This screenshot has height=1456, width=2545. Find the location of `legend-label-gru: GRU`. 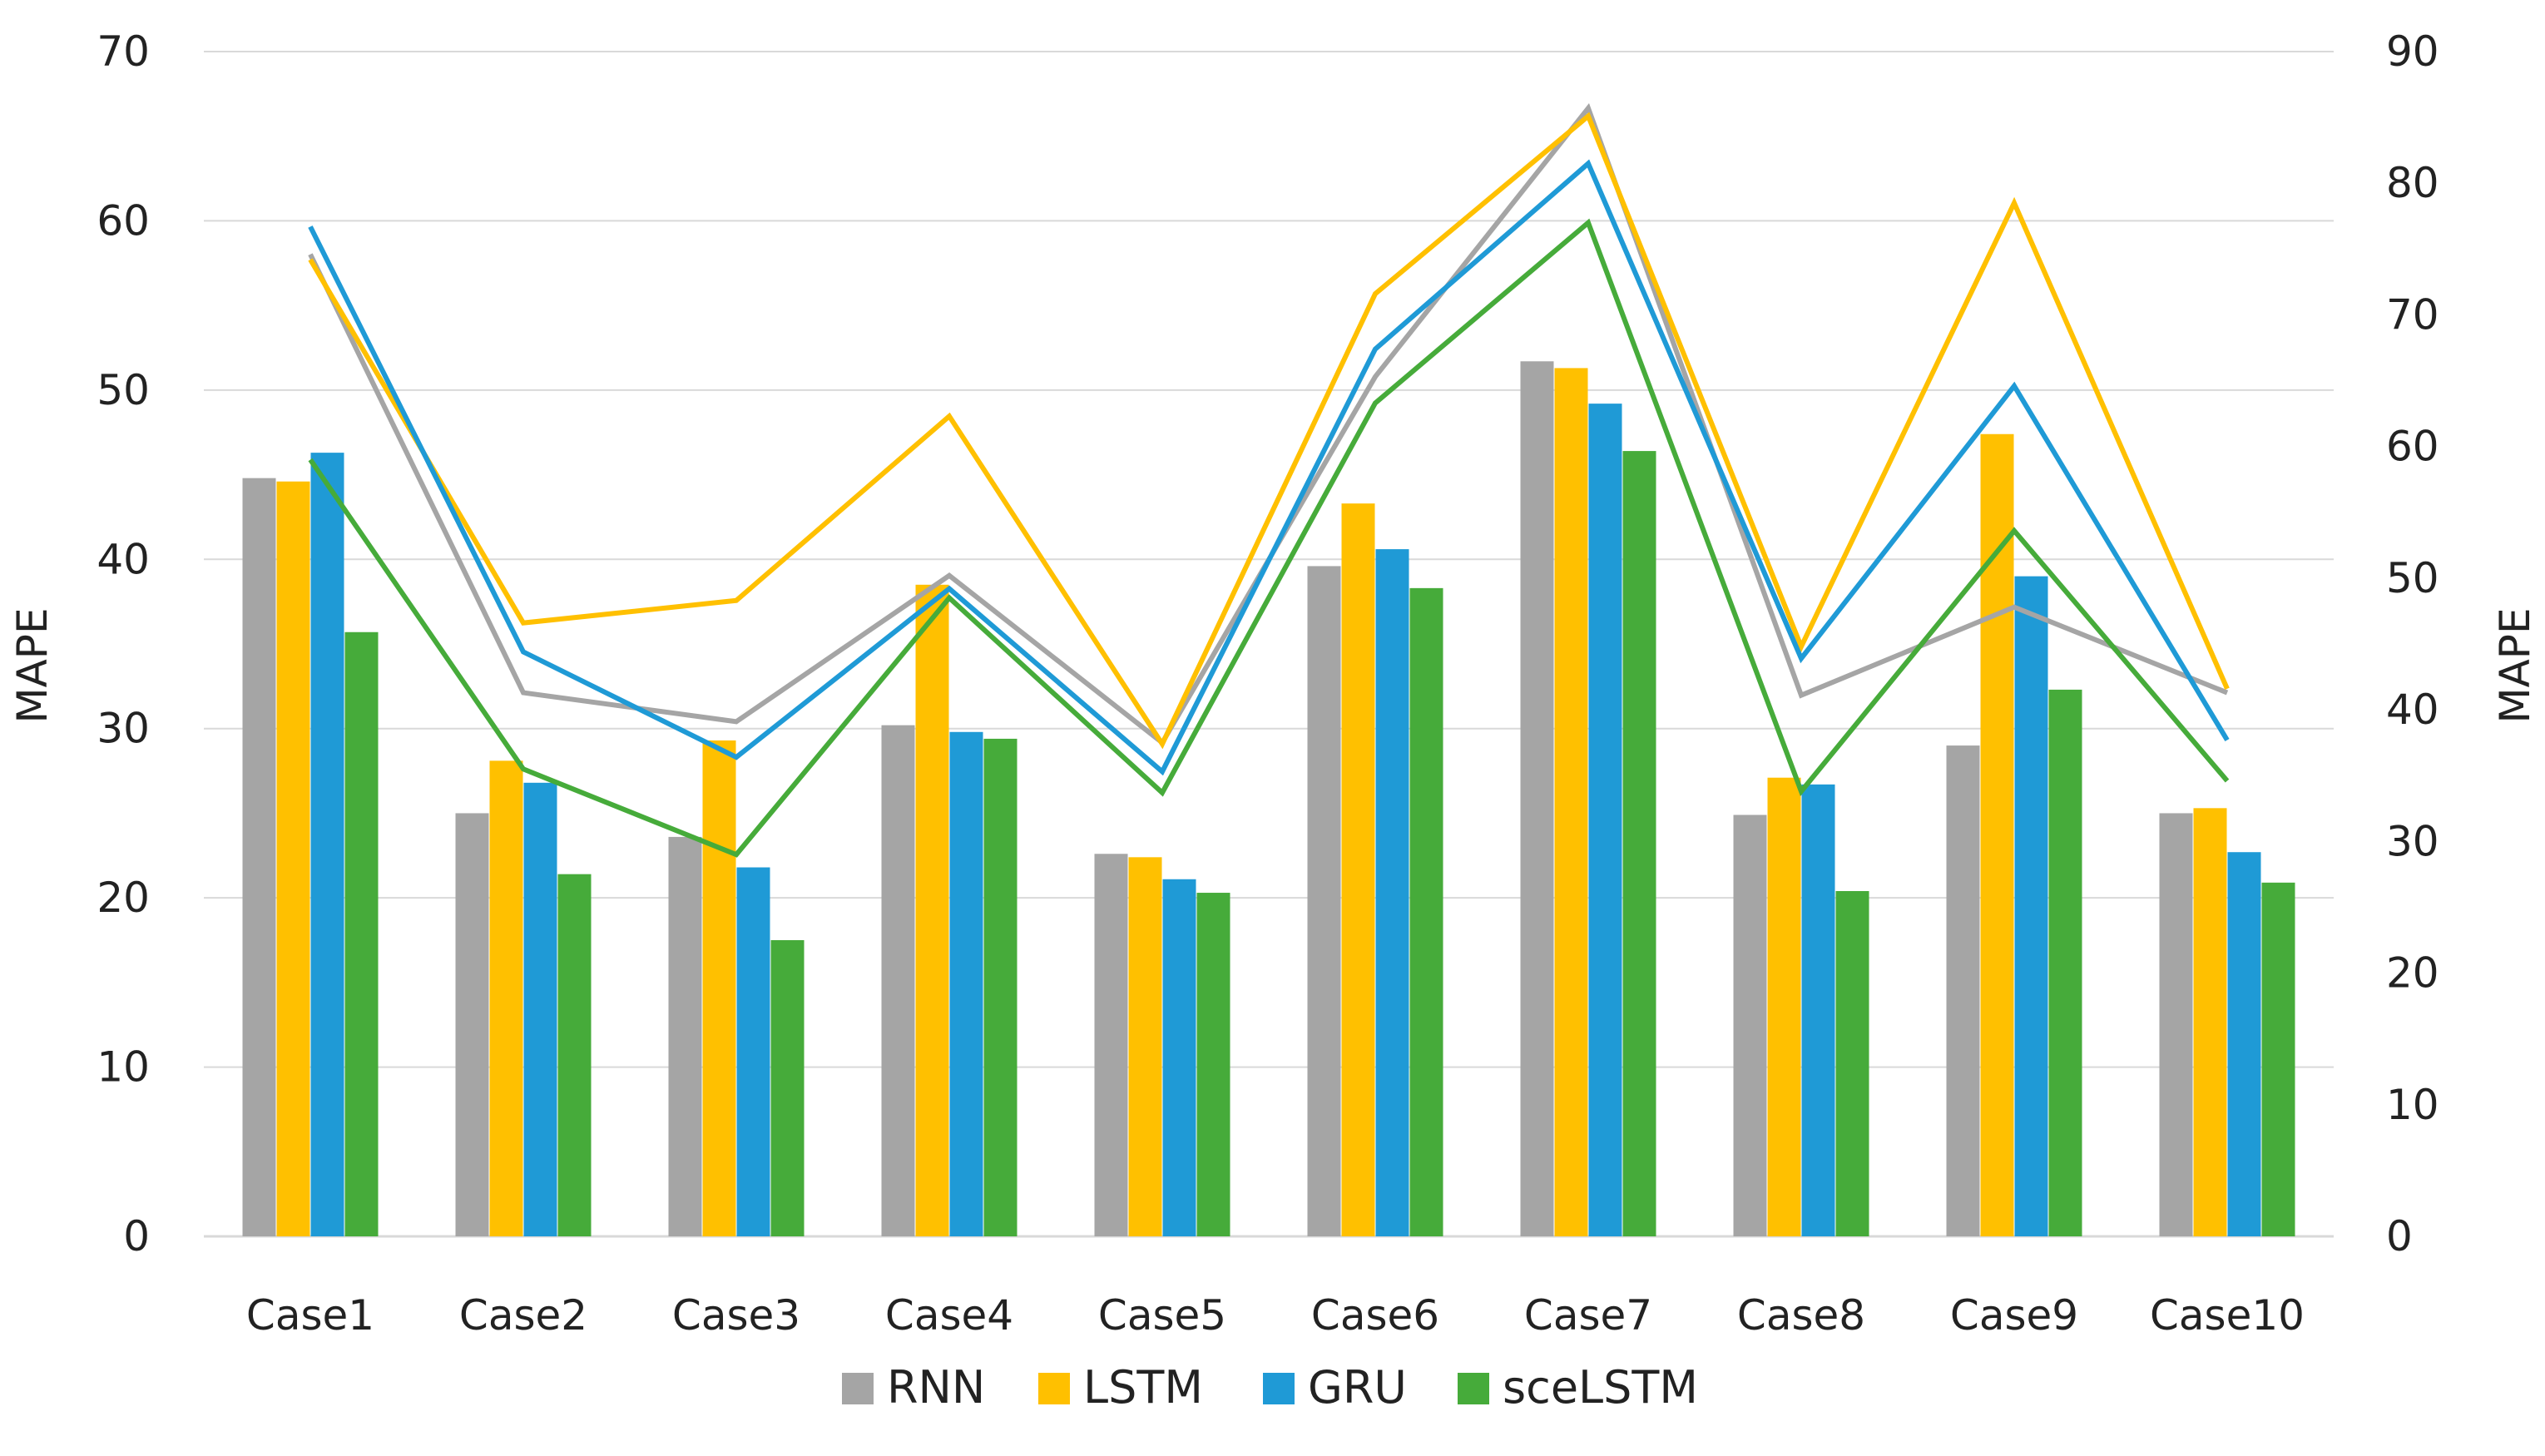

legend-label-gru: GRU is located at coordinates (1357, 1387).